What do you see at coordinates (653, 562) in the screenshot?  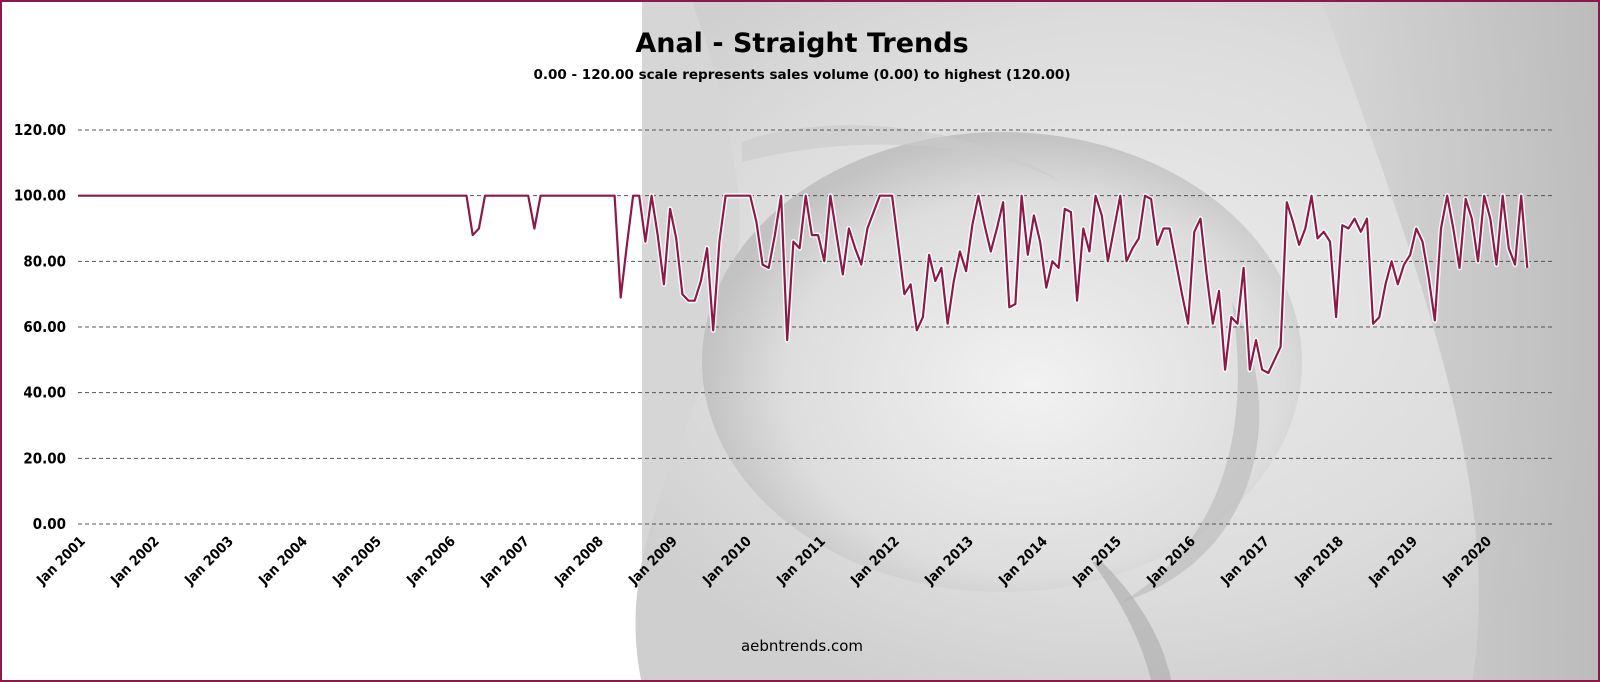 I see `x-tick-label: Jan 2009` at bounding box center [653, 562].